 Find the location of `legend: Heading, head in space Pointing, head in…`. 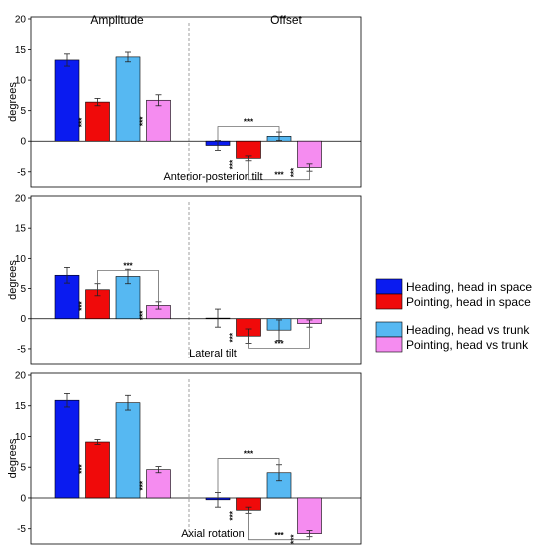

legend: Heading, head in space Pointing, head in… is located at coordinates (453, 315).